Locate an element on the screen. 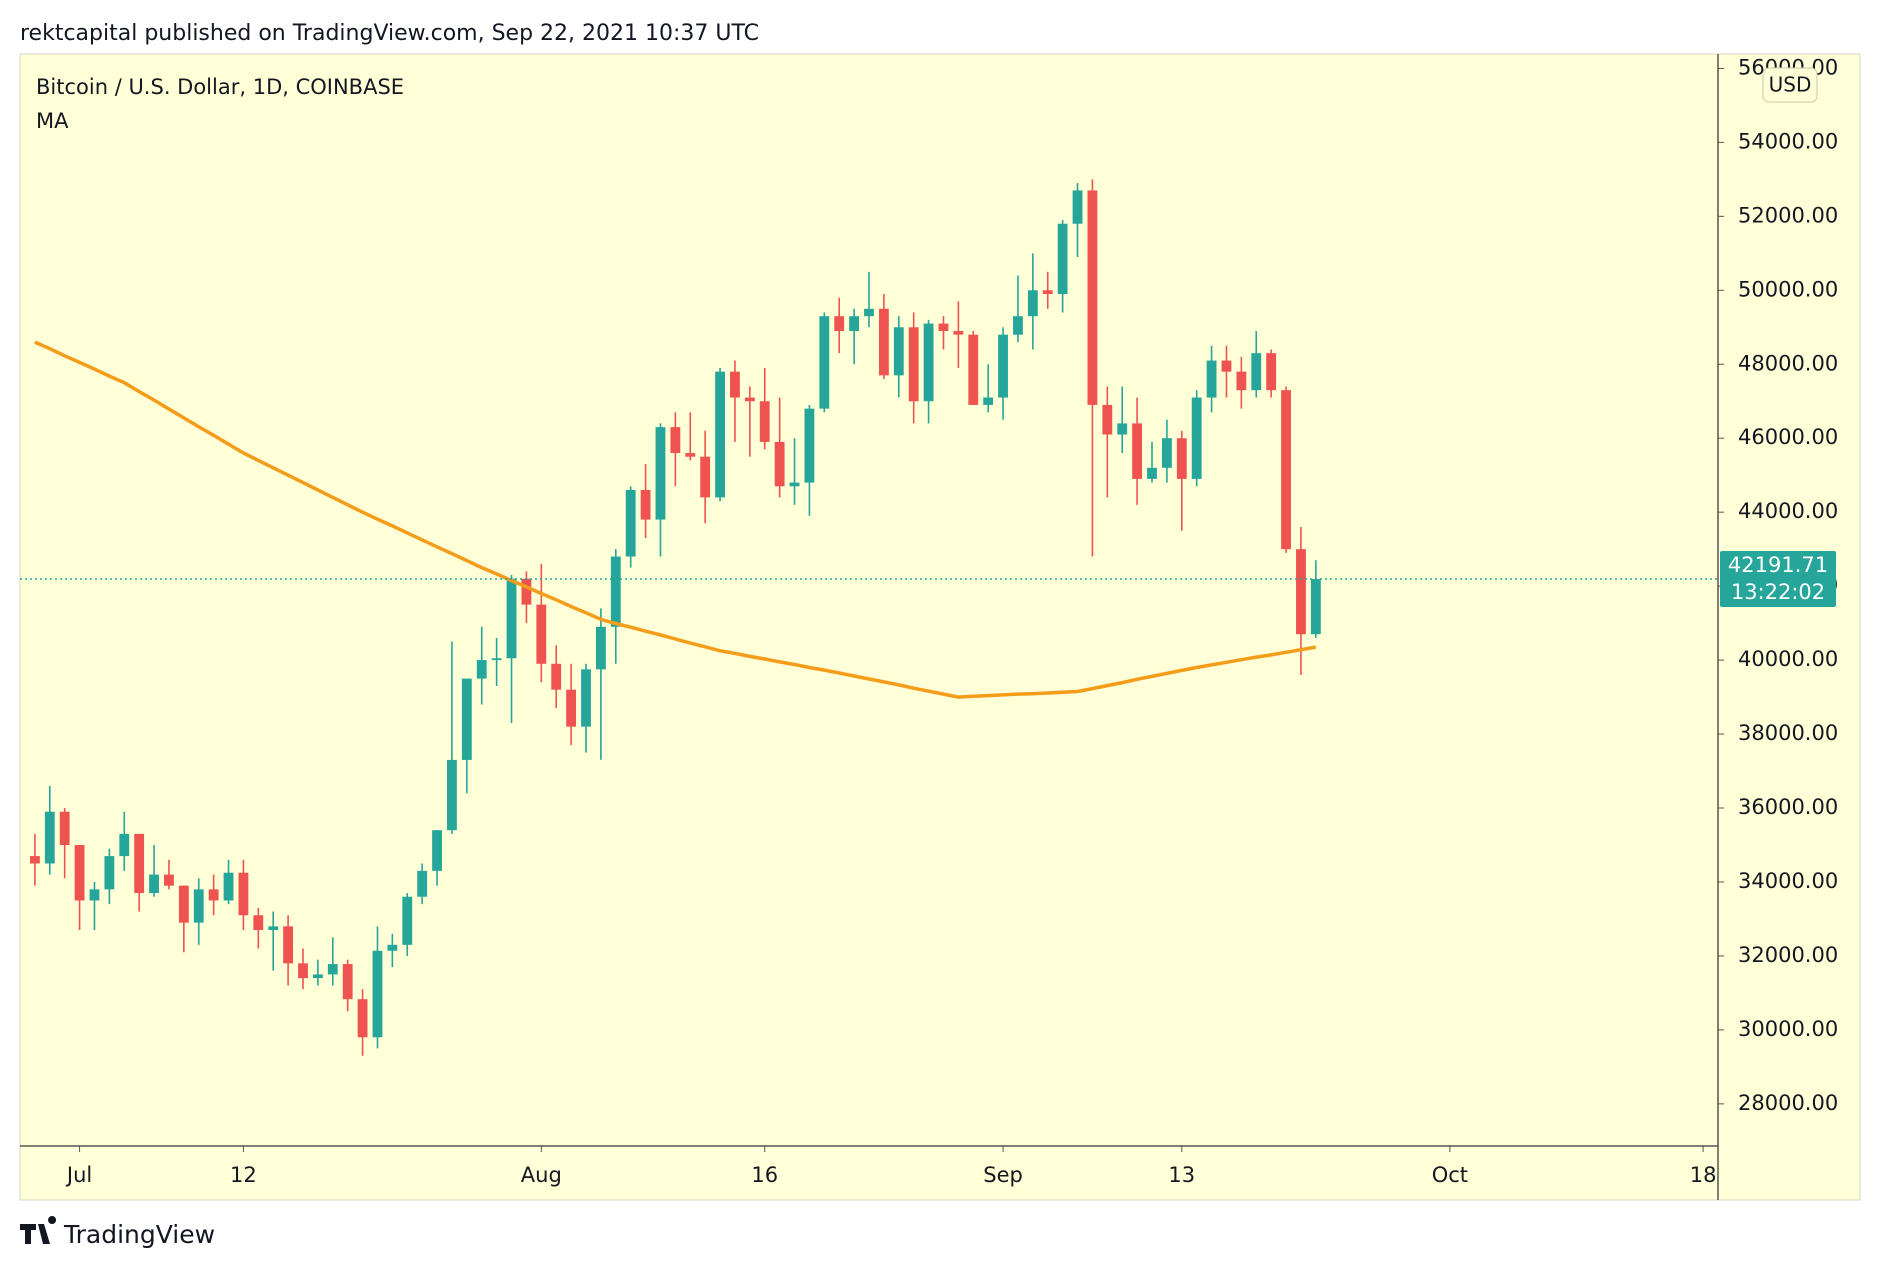 This screenshot has height=1270, width=1880. y-tick-label: 30000.00 is located at coordinates (1788, 1029).